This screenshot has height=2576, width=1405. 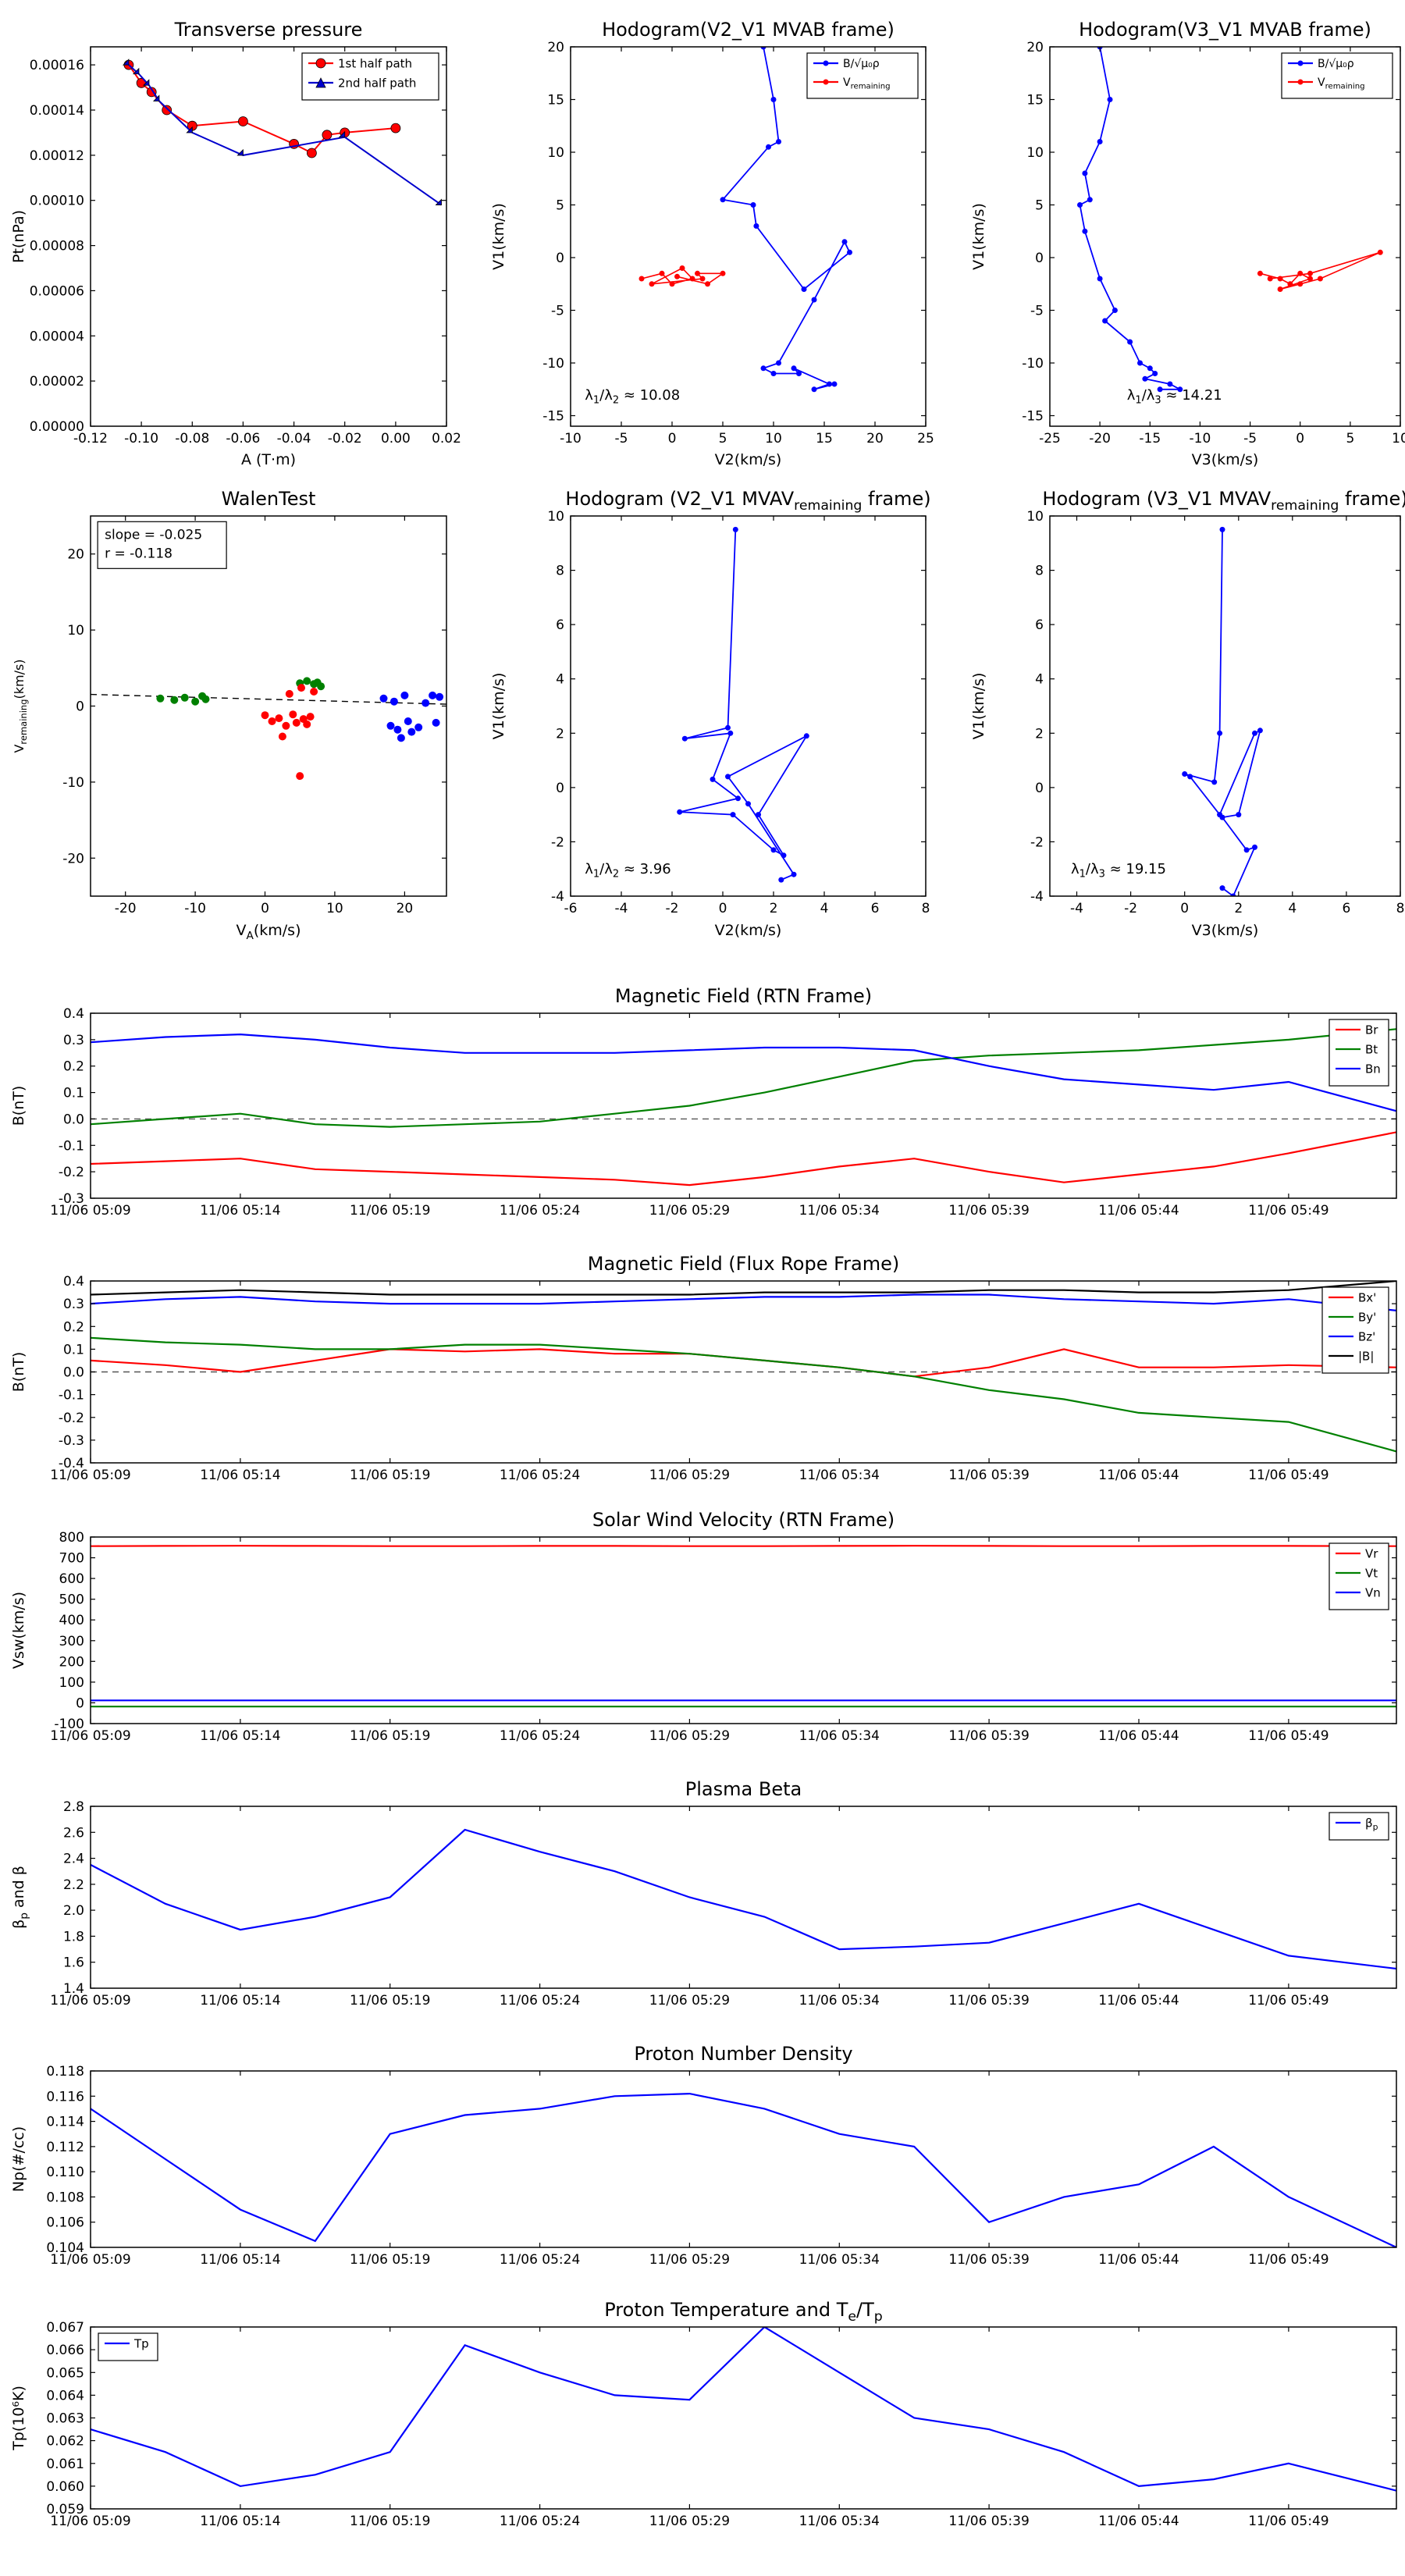 I want to click on svg-text: 0.00000, so click(x=57, y=427).